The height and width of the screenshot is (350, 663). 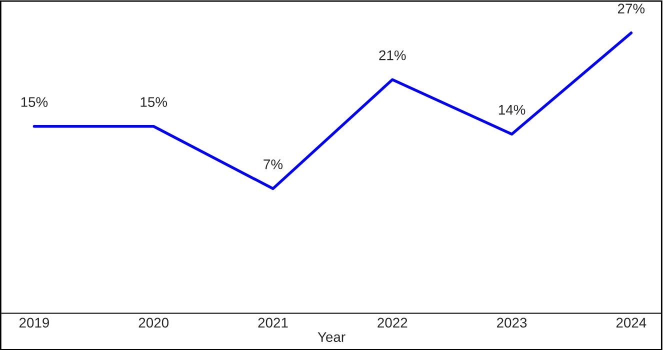 I want to click on x-axis-title: Year, so click(x=332, y=337).